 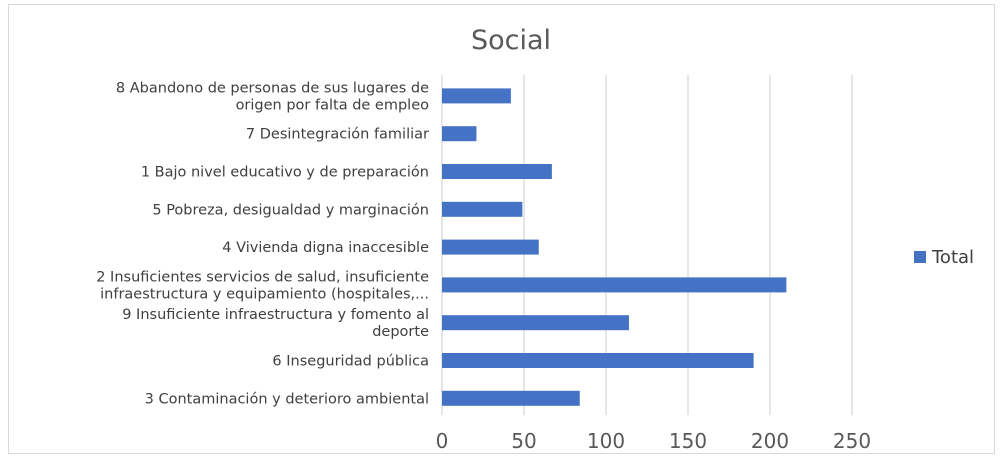 What do you see at coordinates (653, 441) in the screenshot?
I see `x-axis-tick-labels: 0 50 100 150 200 250` at bounding box center [653, 441].